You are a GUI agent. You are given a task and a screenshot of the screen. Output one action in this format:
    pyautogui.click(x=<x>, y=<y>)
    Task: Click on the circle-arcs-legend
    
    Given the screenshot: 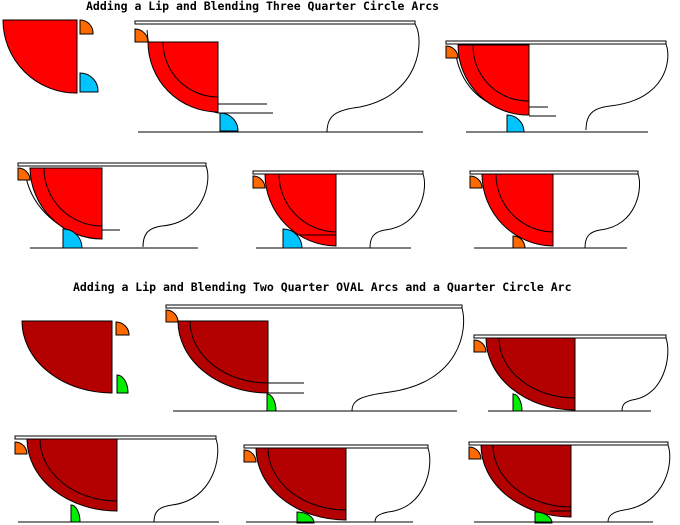 What is the action you would take?
    pyautogui.click(x=50, y=56)
    